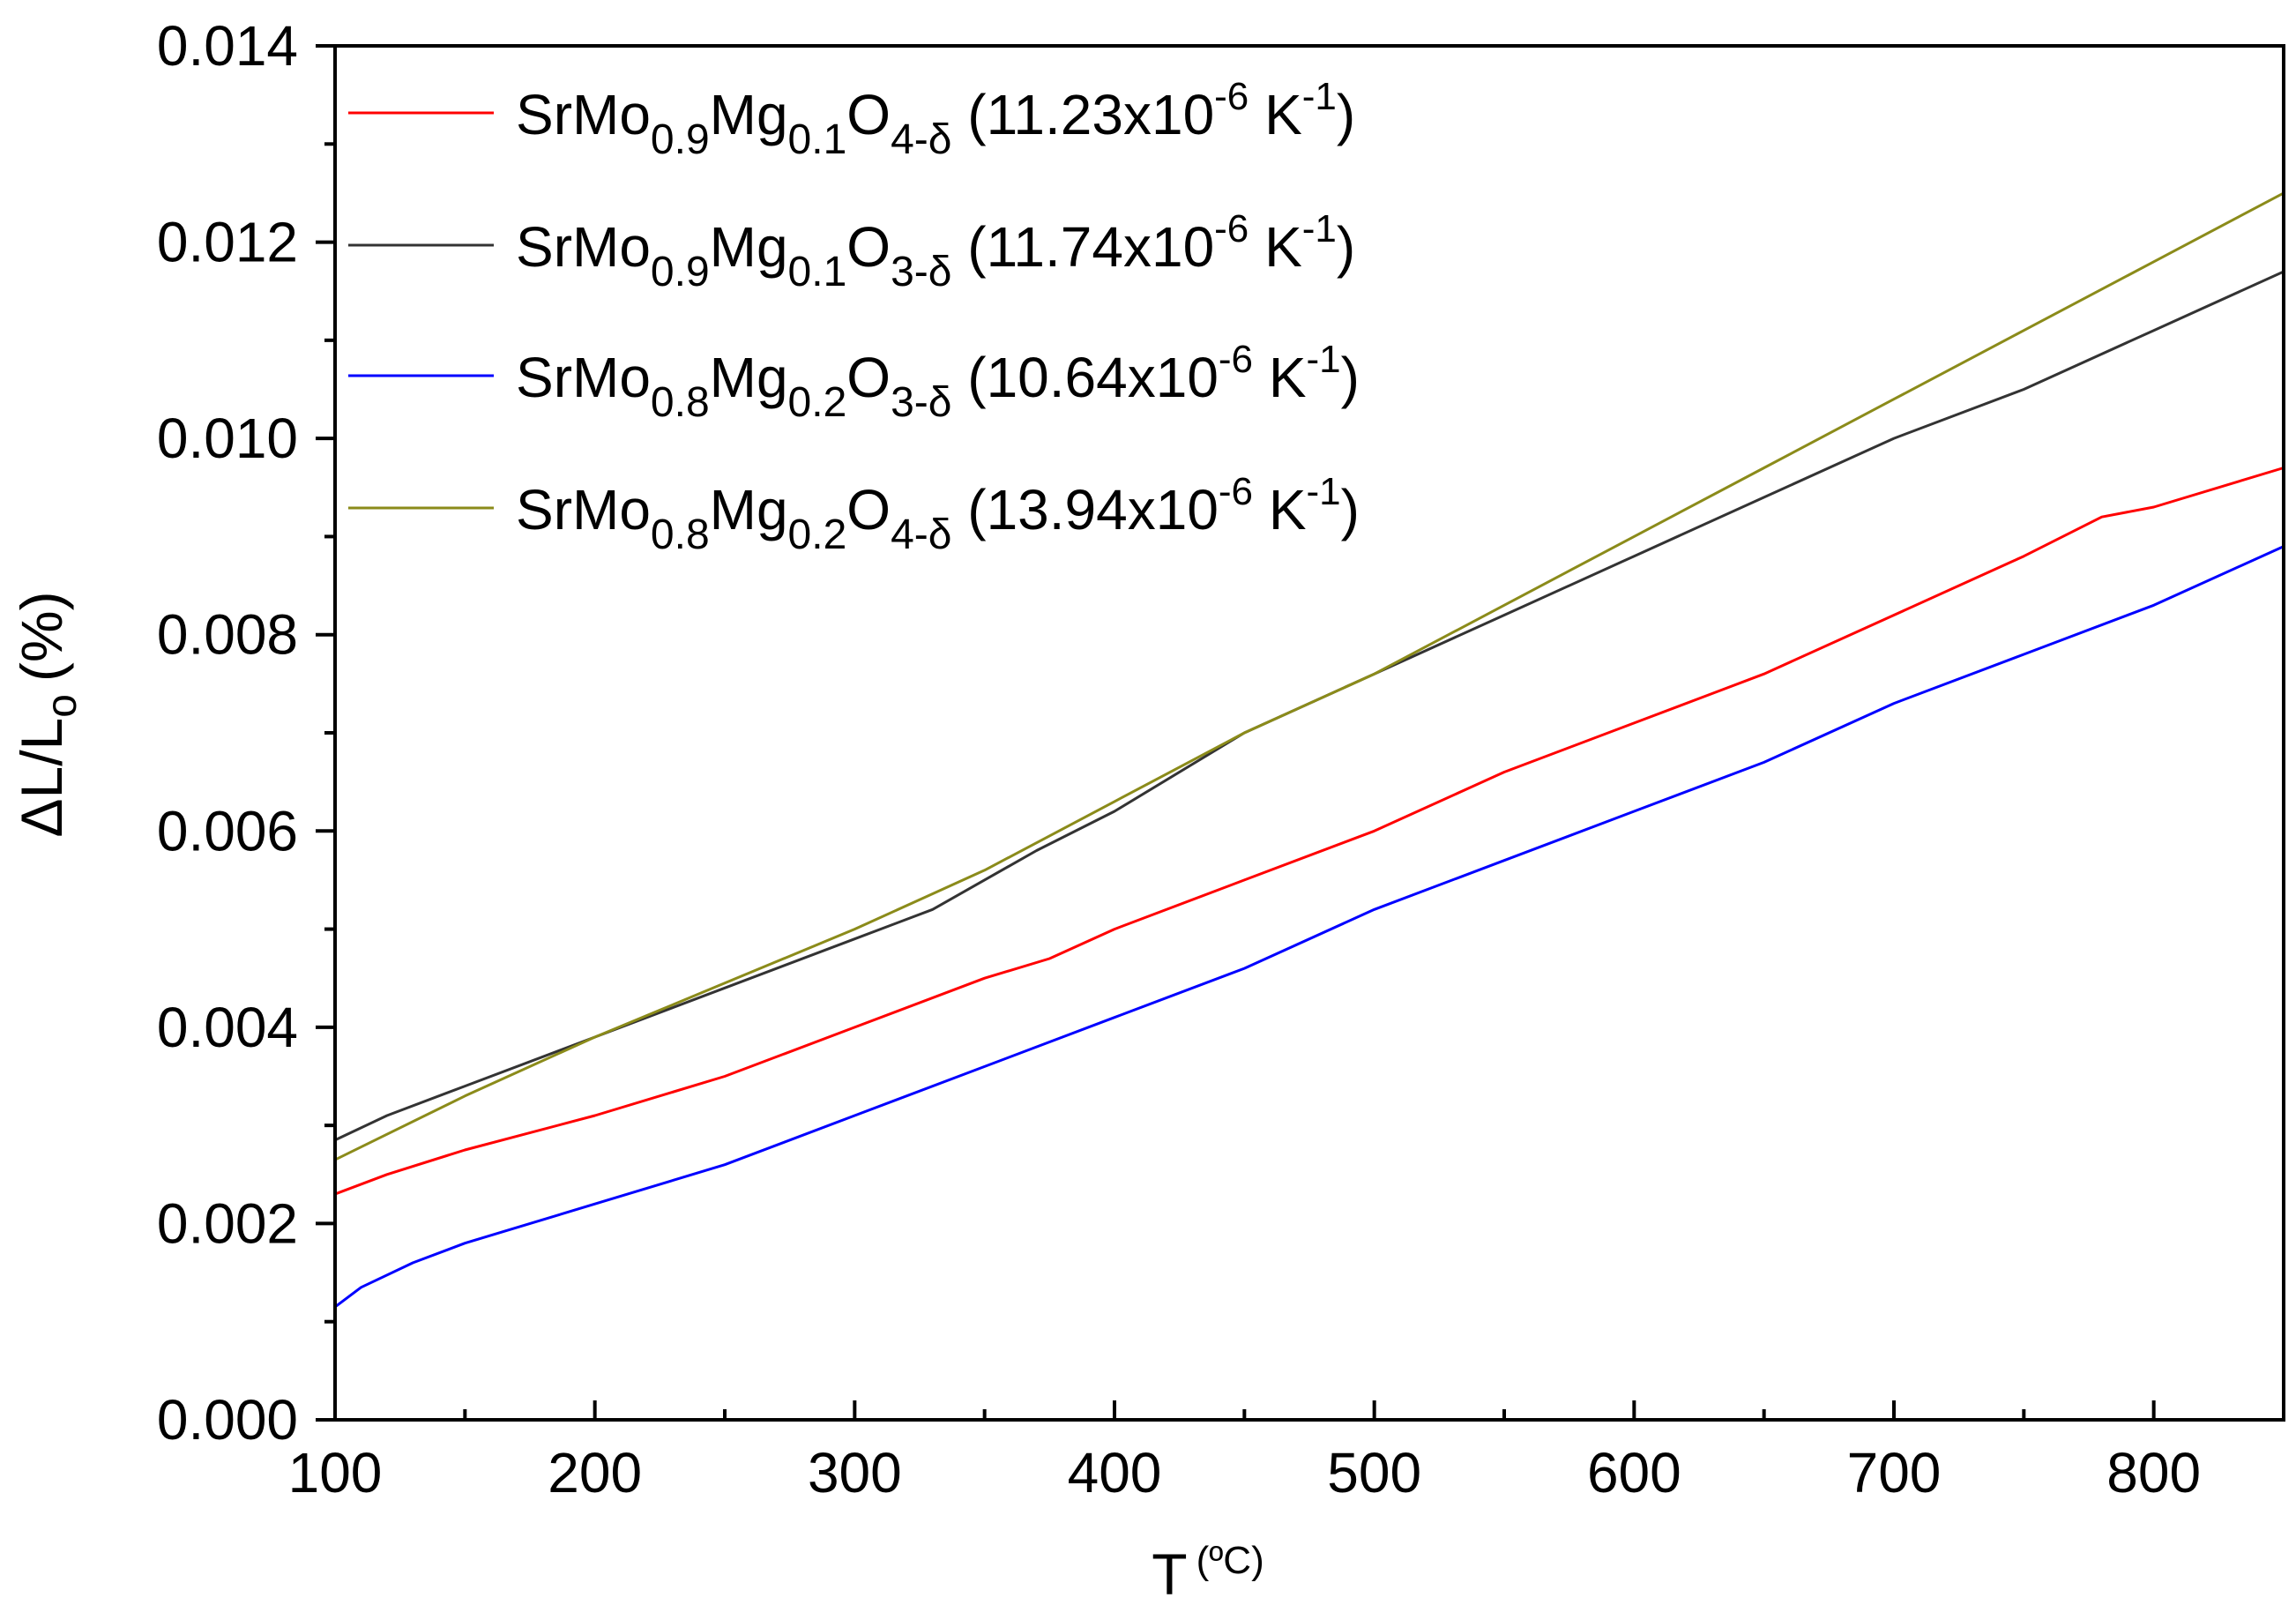 The image size is (2296, 1620). Describe the element at coordinates (1894, 1472) in the screenshot. I see `x-tick-label: 700` at that location.